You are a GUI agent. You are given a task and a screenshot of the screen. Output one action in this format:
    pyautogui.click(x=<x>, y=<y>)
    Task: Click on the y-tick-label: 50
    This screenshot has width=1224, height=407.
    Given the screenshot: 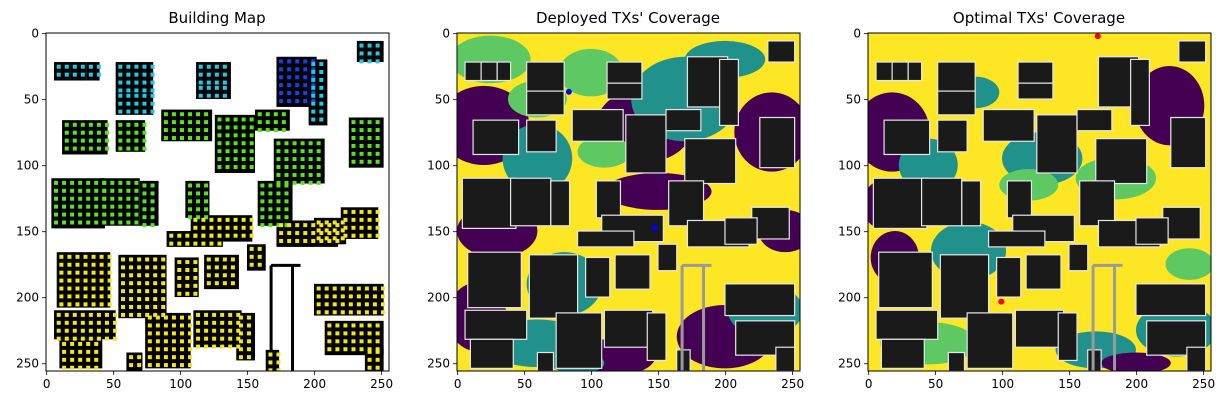 What is the action you would take?
    pyautogui.click(x=31, y=100)
    